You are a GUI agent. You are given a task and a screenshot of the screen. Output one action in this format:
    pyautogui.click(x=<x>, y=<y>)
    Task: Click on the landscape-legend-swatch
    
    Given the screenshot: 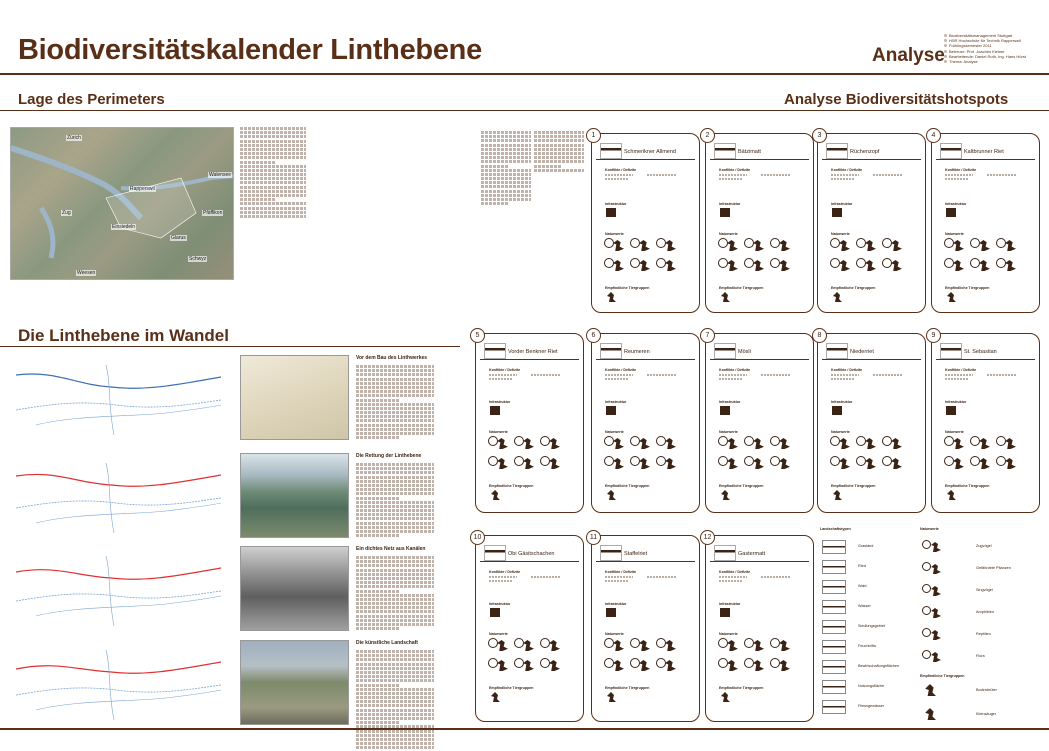 What is the action you would take?
    pyautogui.click(x=834, y=587)
    